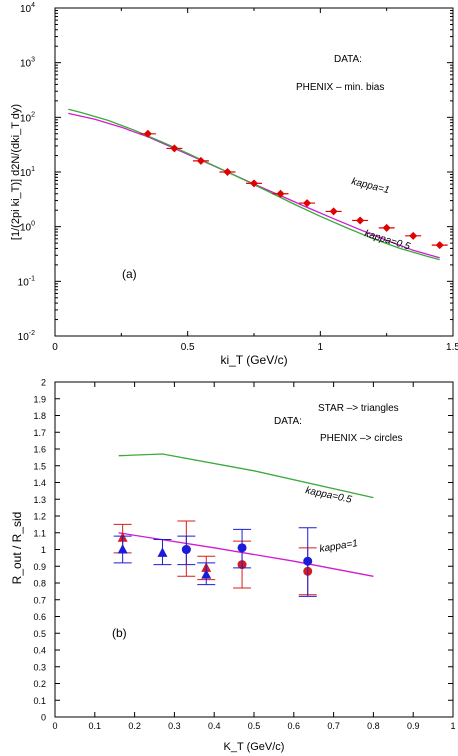  Describe the element at coordinates (43, 383) in the screenshot. I see `y-tick-label: 2` at that location.